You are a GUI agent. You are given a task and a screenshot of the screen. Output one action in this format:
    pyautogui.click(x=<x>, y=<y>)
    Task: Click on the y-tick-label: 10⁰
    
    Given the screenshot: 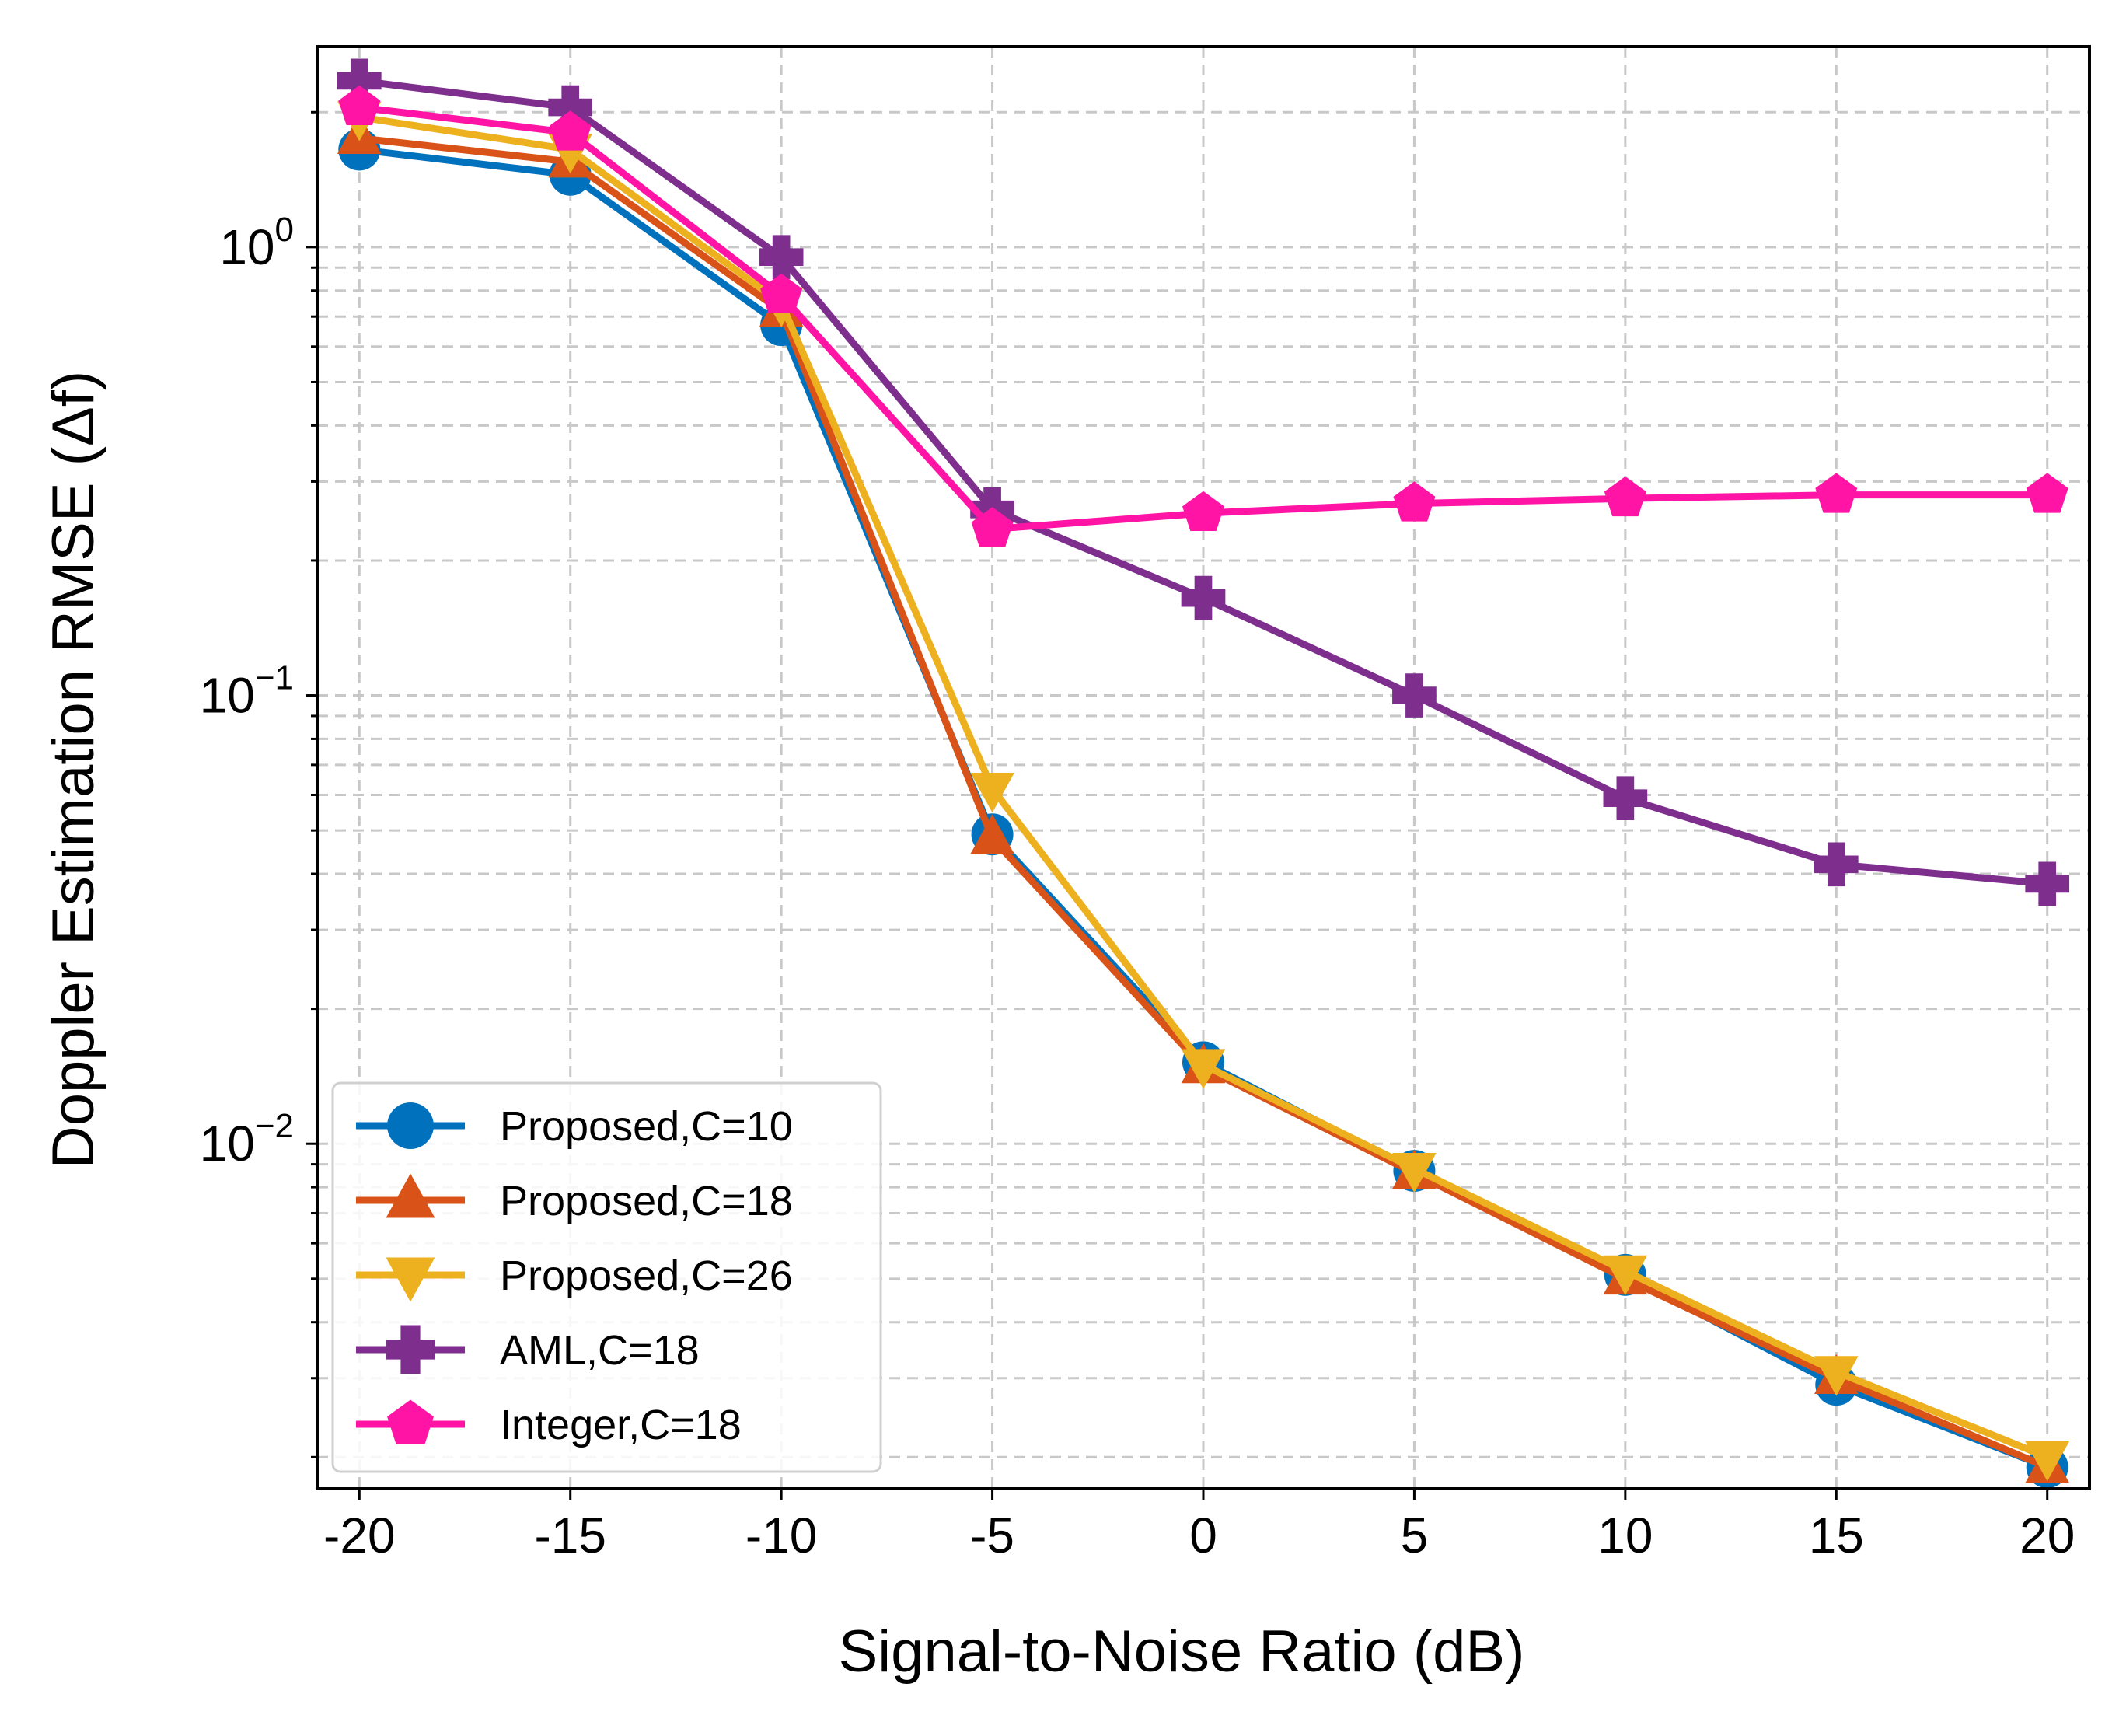 What is the action you would take?
    pyautogui.click(x=257, y=243)
    